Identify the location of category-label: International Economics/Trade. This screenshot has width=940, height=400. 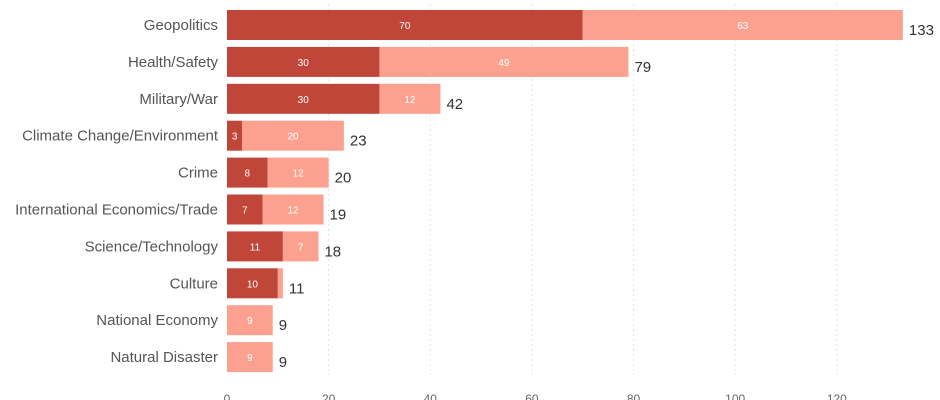
(116, 210).